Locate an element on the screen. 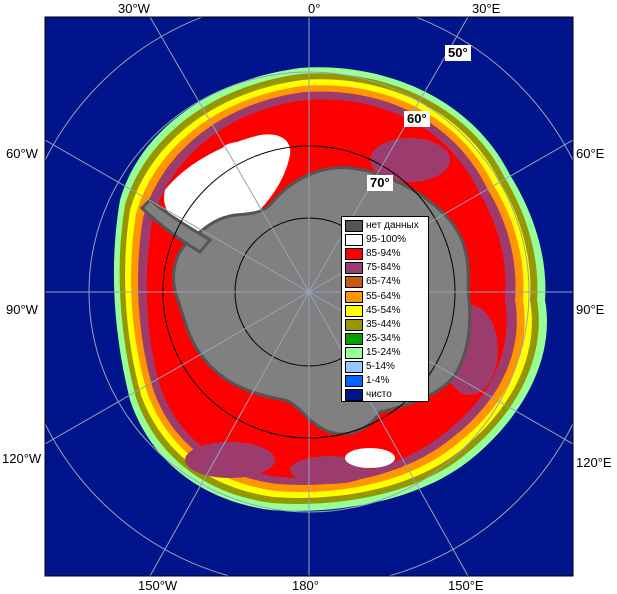 The width and height of the screenshot is (617, 594). longitude-label-0: 0° is located at coordinates (314, 8).